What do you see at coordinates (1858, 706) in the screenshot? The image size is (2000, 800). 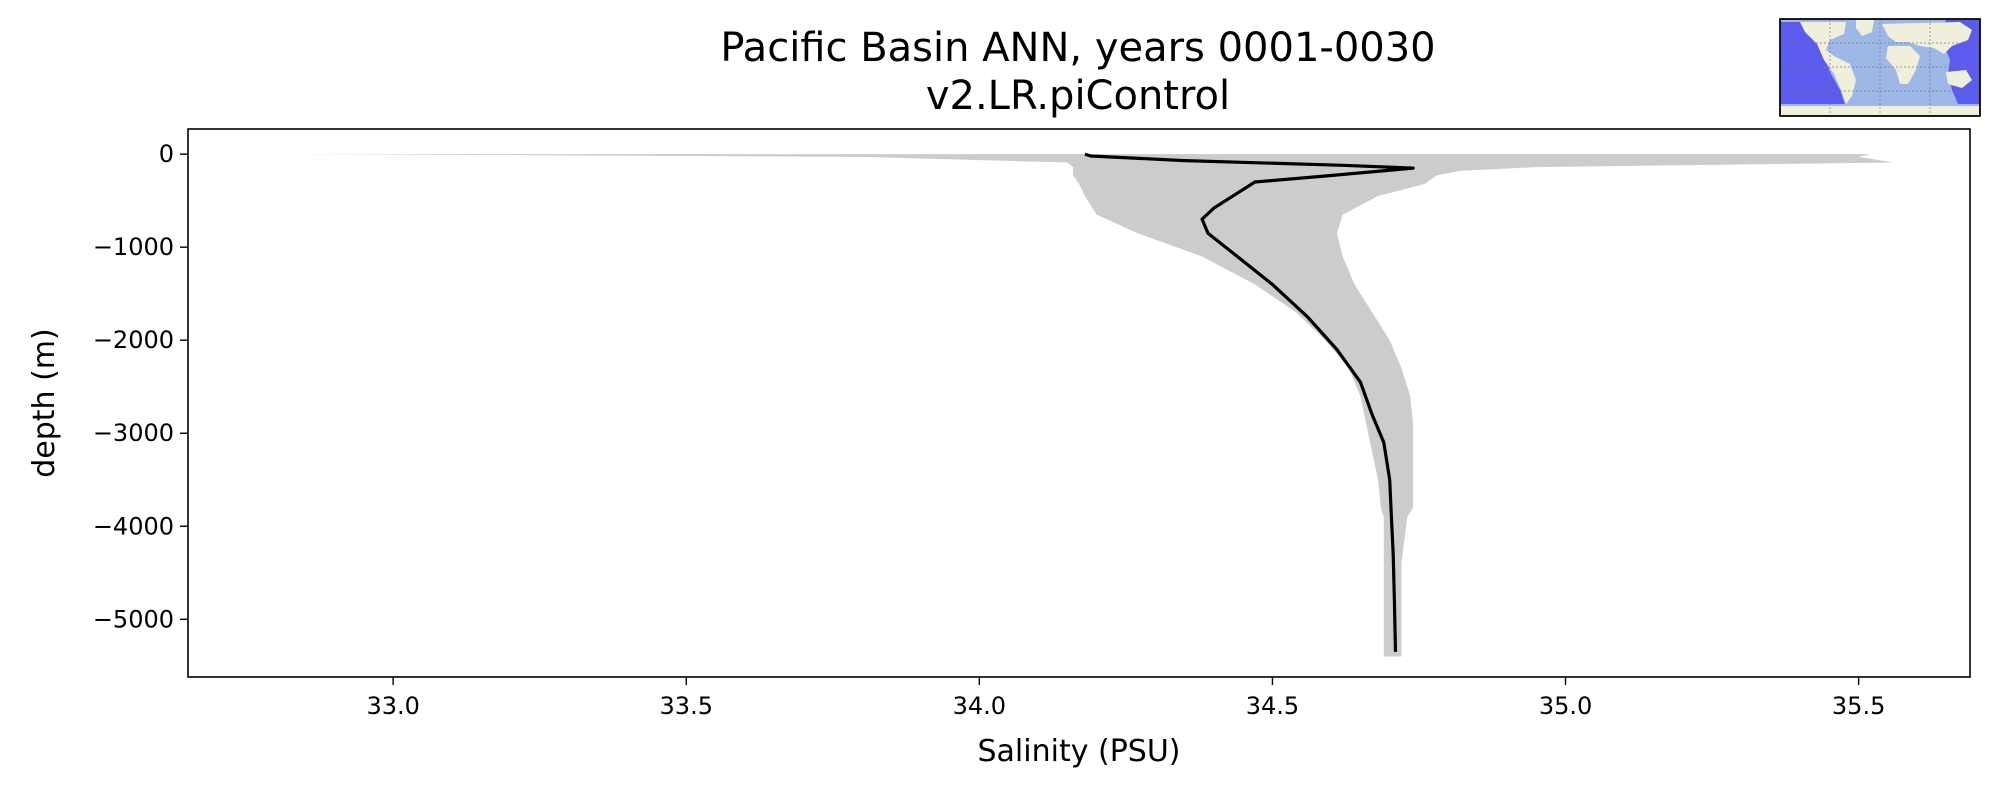 I see `x-tick-label: 35.5` at bounding box center [1858, 706].